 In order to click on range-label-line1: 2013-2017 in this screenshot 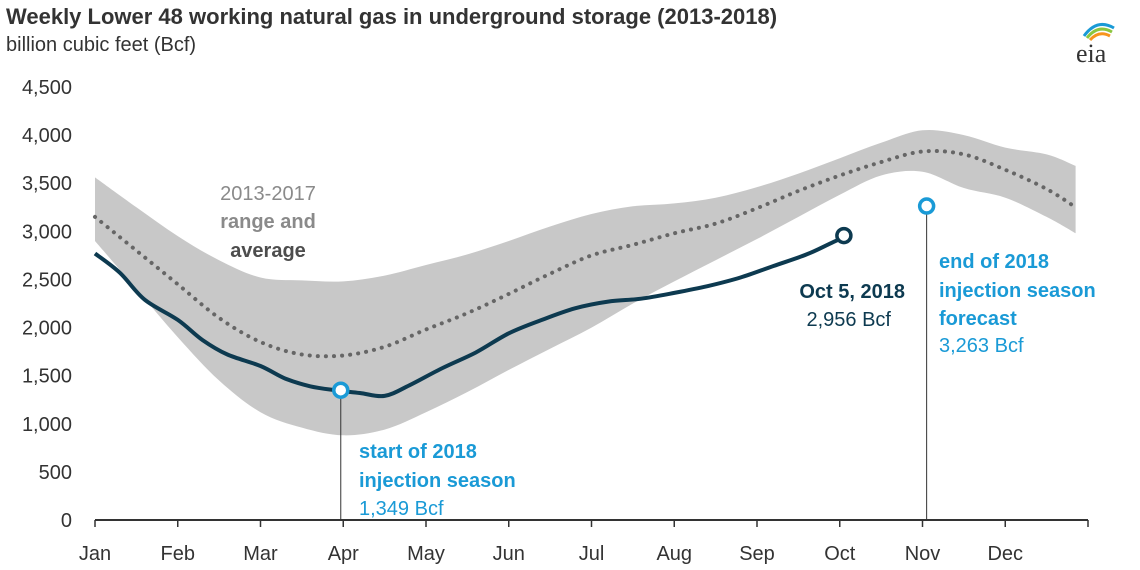, I will do `click(268, 194)`.